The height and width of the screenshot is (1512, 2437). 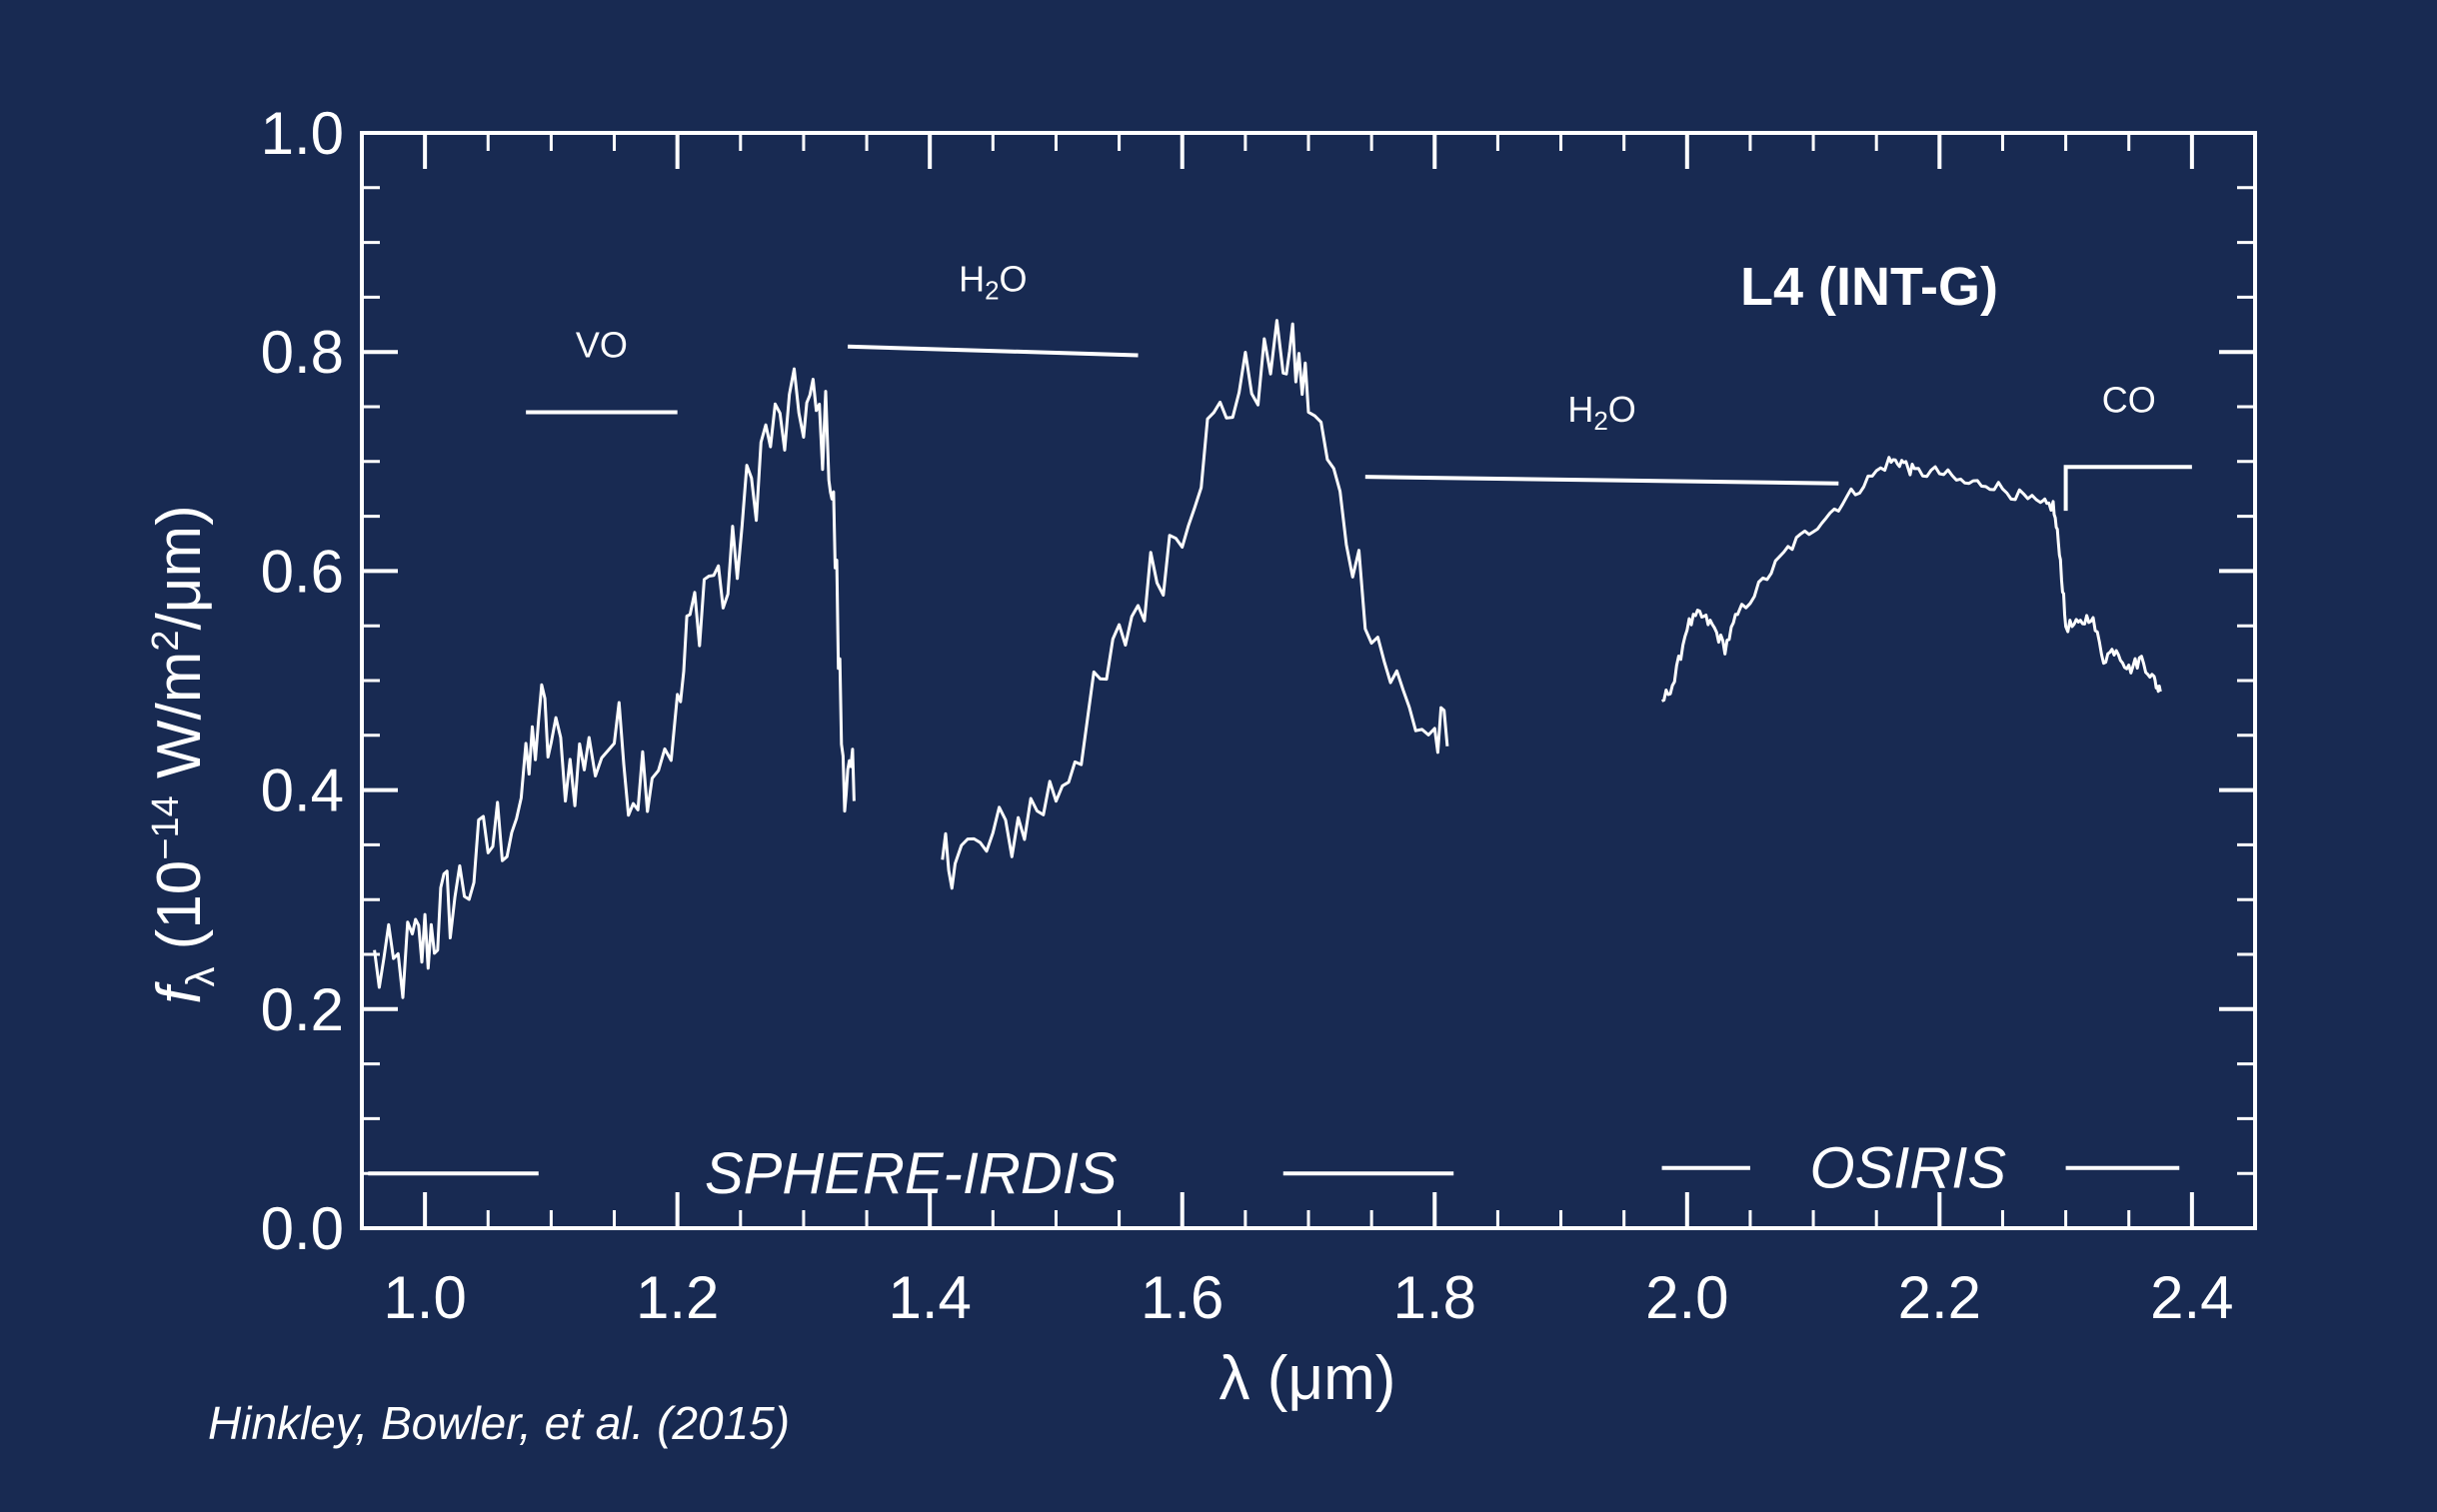 What do you see at coordinates (1307, 1378) in the screenshot?
I see `x-axis-title: λ (μm)` at bounding box center [1307, 1378].